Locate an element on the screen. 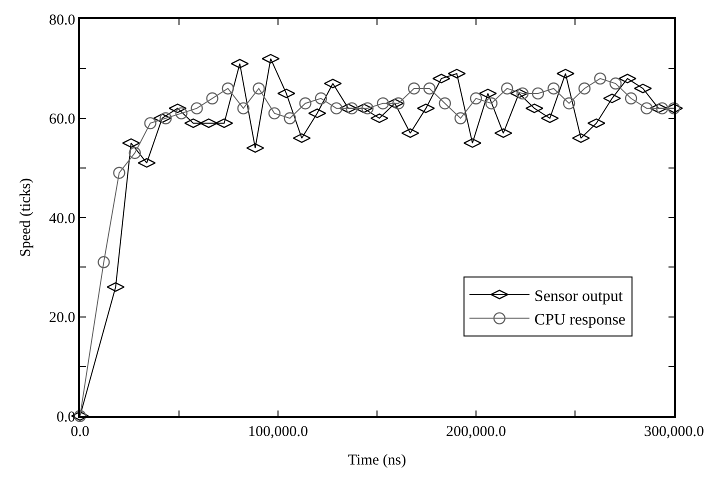 The width and height of the screenshot is (724, 477). x-tick-label: 100,000.0 is located at coordinates (278, 432).